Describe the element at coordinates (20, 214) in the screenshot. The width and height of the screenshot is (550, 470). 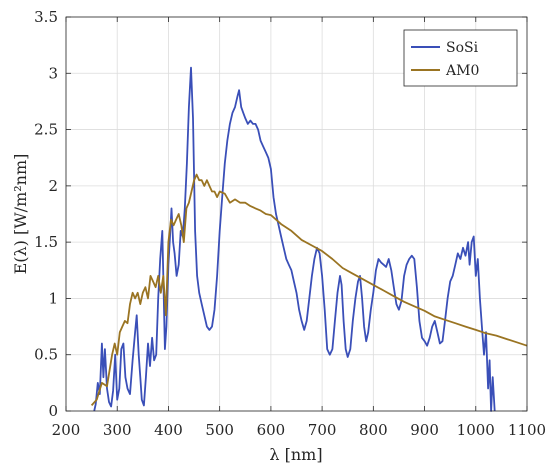
I see `y-axis-label: E(λ) [W/m²nm]` at that location.